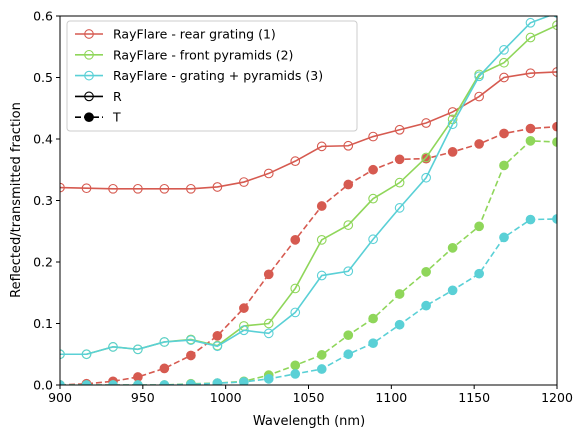 This screenshot has height=438, width=584. I want to click on x-tick-label: 1050, so click(309, 397).